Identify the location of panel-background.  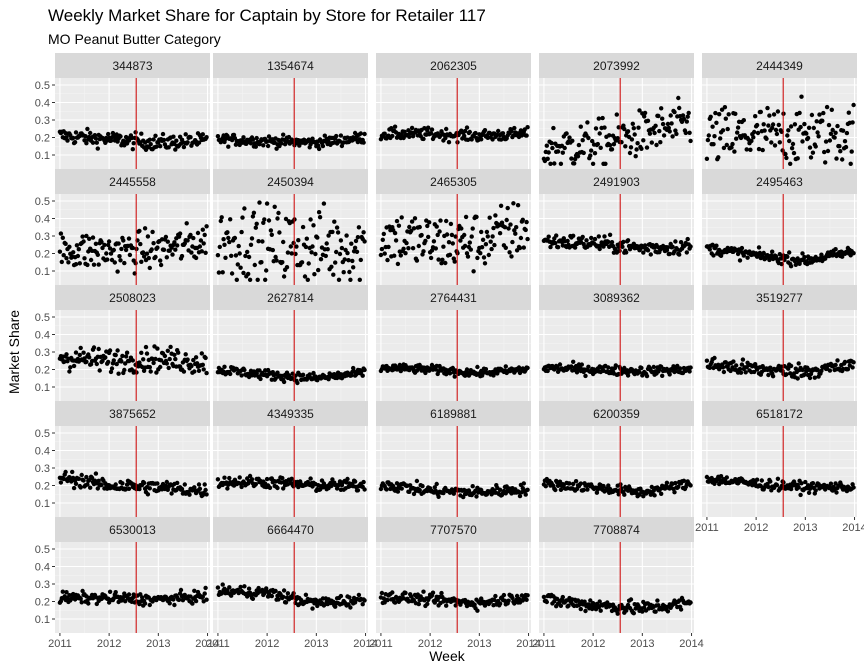
(453, 123).